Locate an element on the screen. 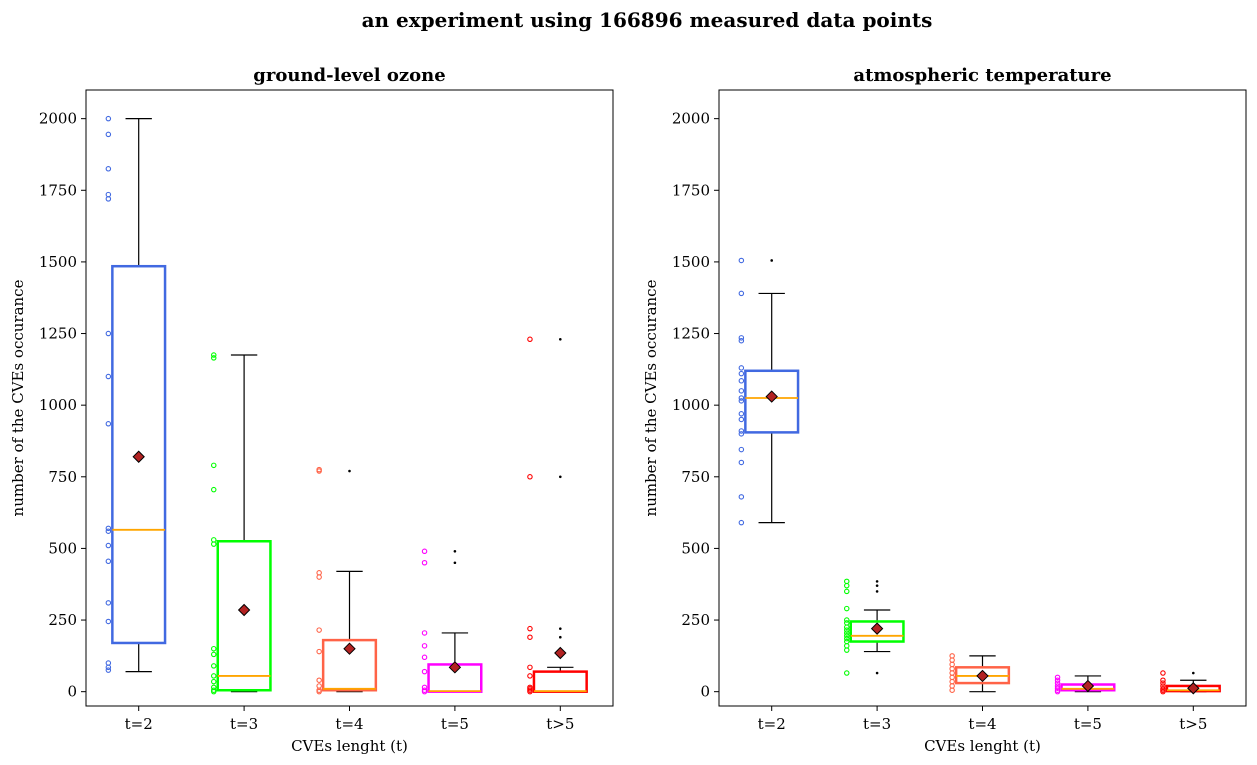 Image resolution: width=1257 pixels, height=765 pixels. box-t=3 is located at coordinates (877, 631).